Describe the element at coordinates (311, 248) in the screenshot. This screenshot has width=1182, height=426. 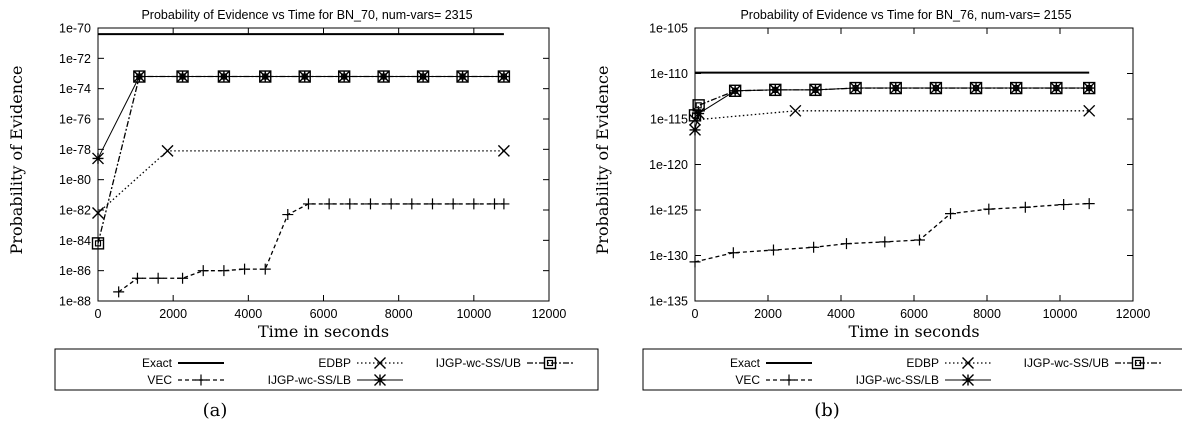
I see `series-line-vec` at that location.